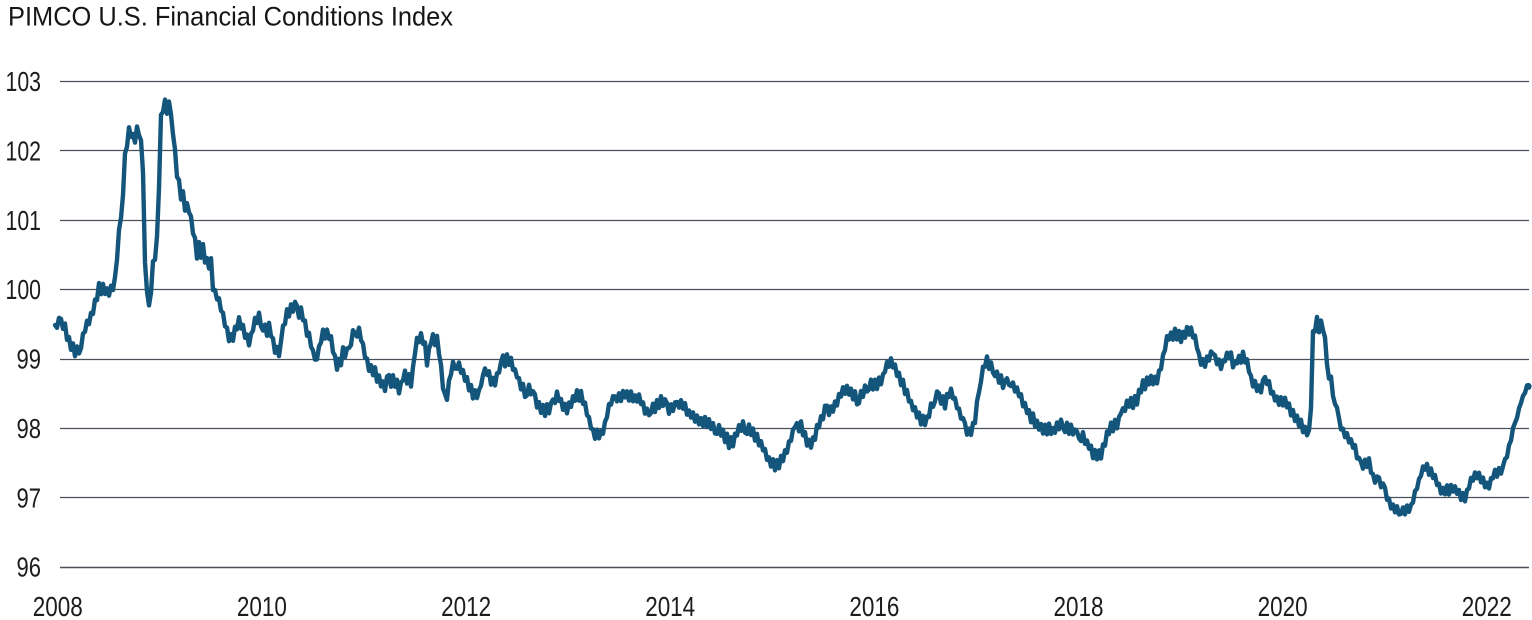  Describe the element at coordinates (466, 605) in the screenshot. I see `svg-text: 2012` at that location.